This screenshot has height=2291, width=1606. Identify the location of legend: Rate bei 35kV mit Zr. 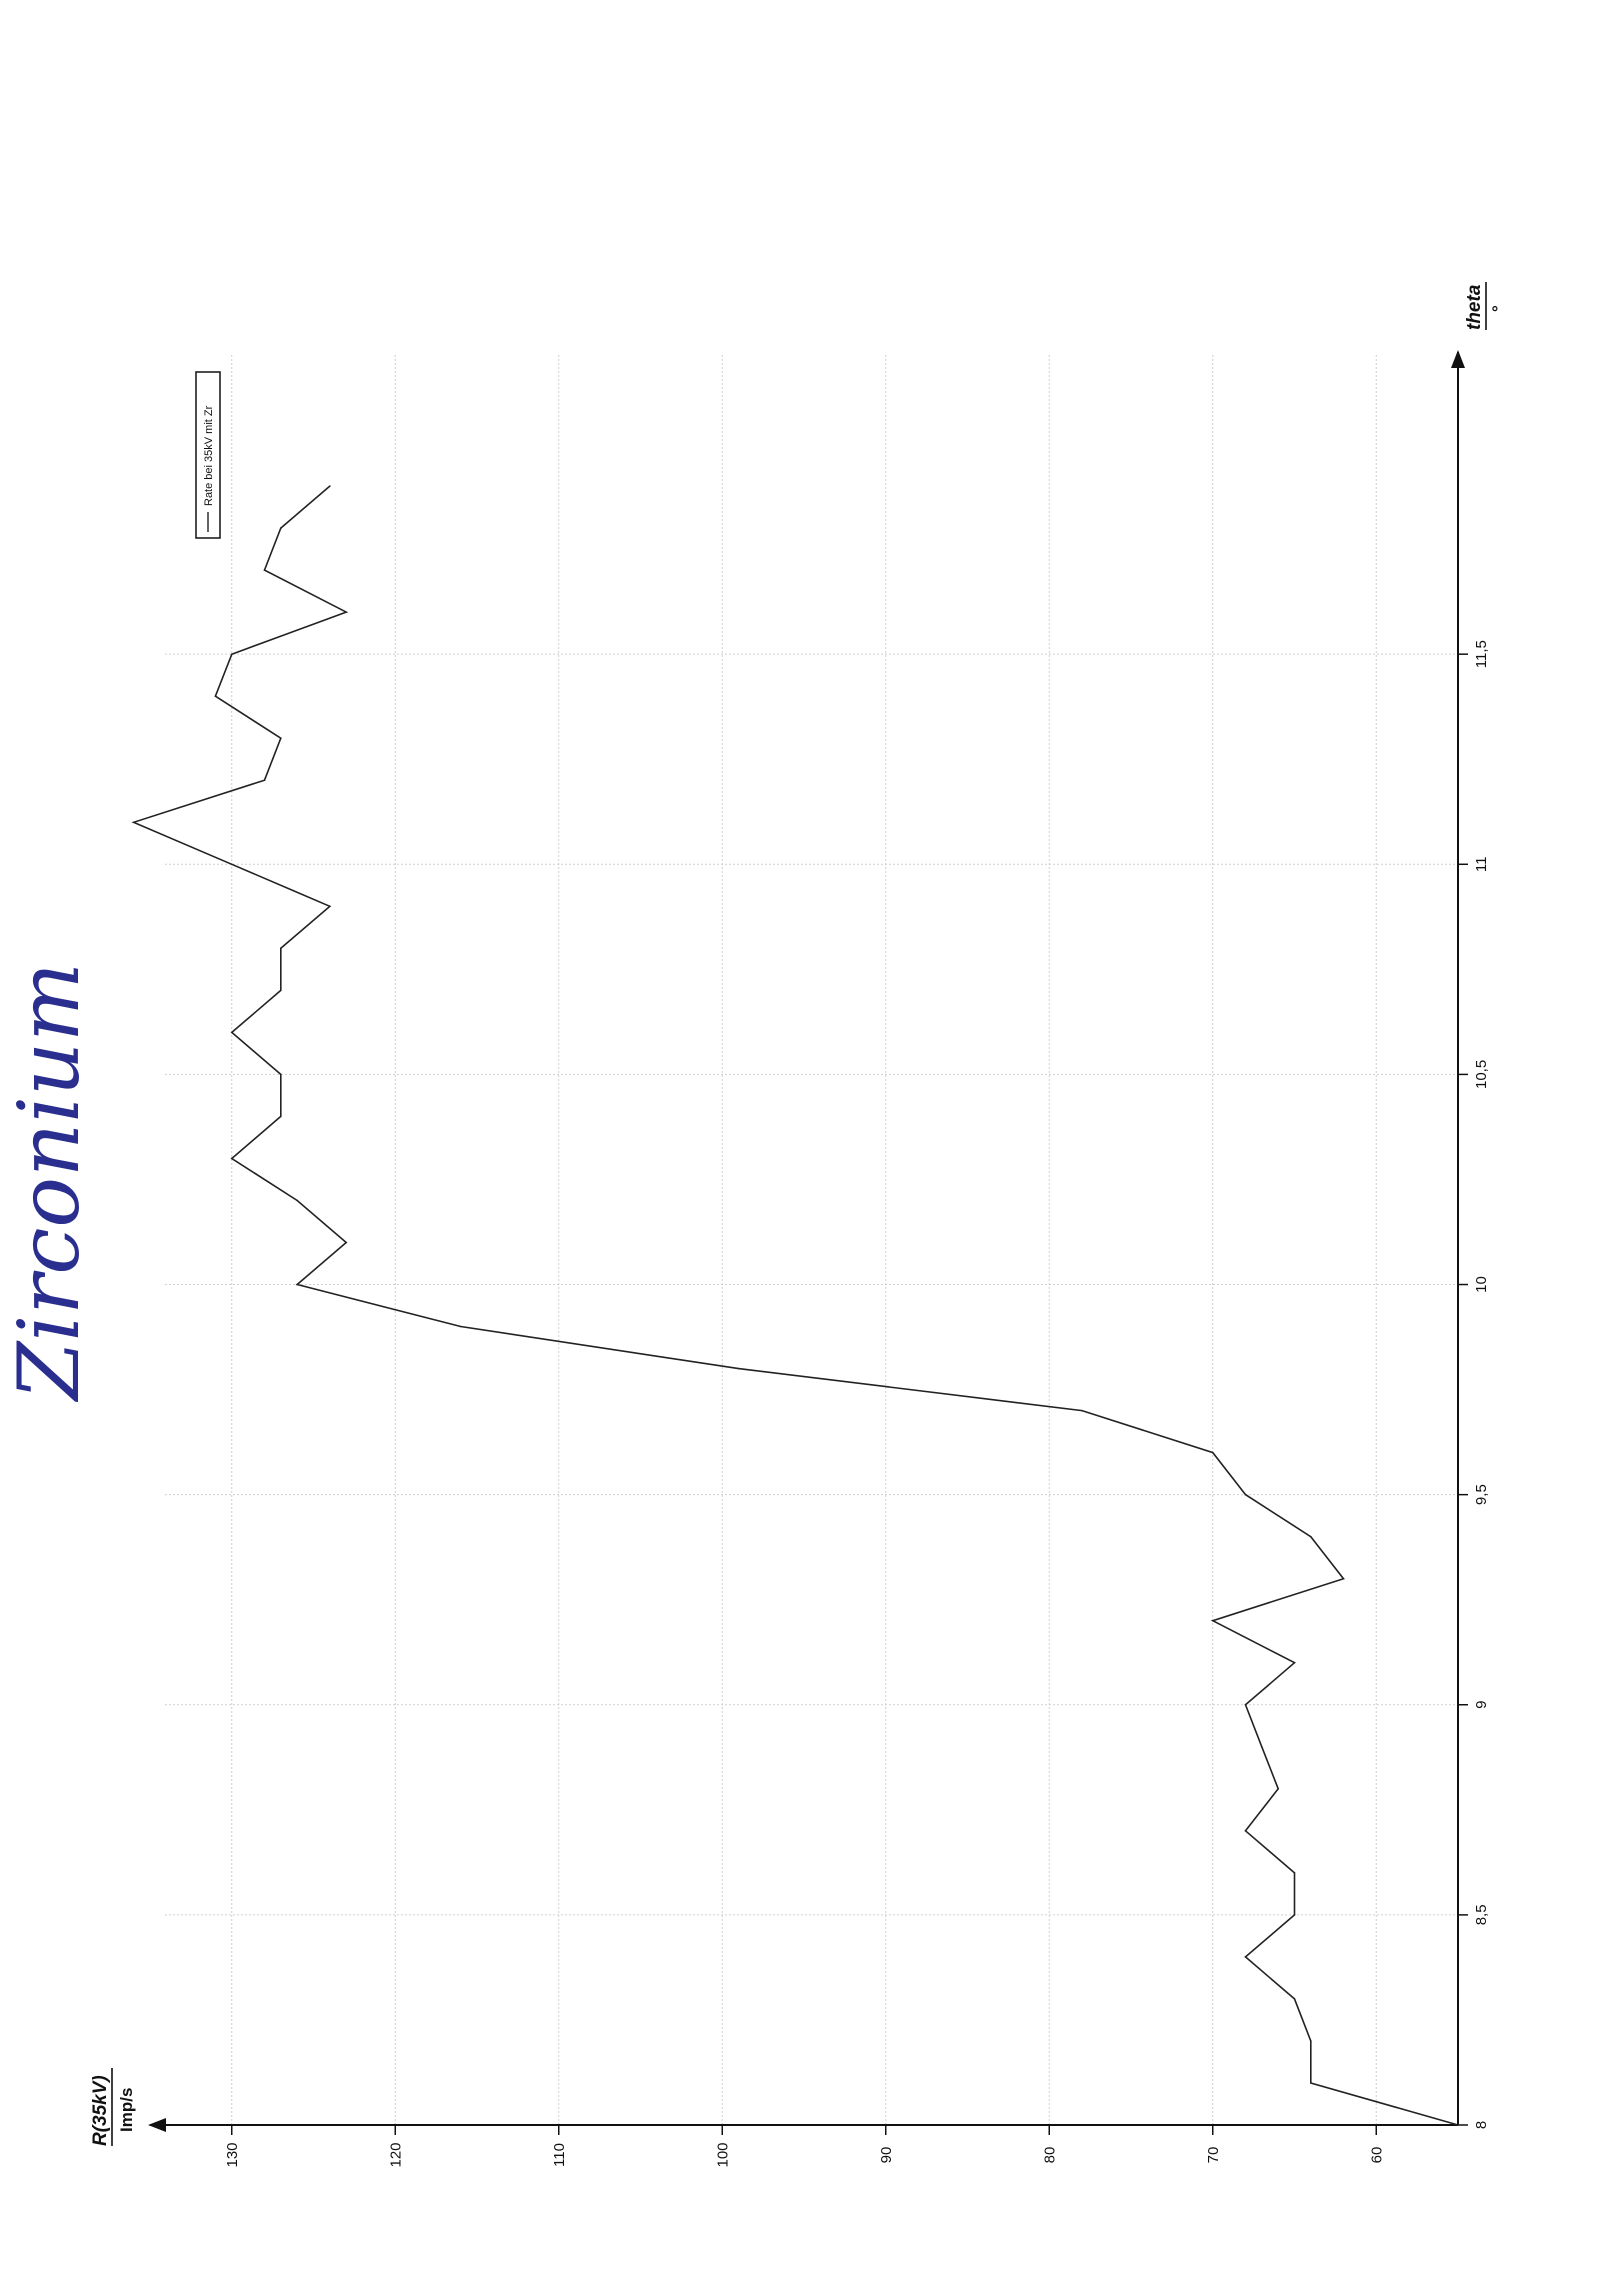
(208, 455).